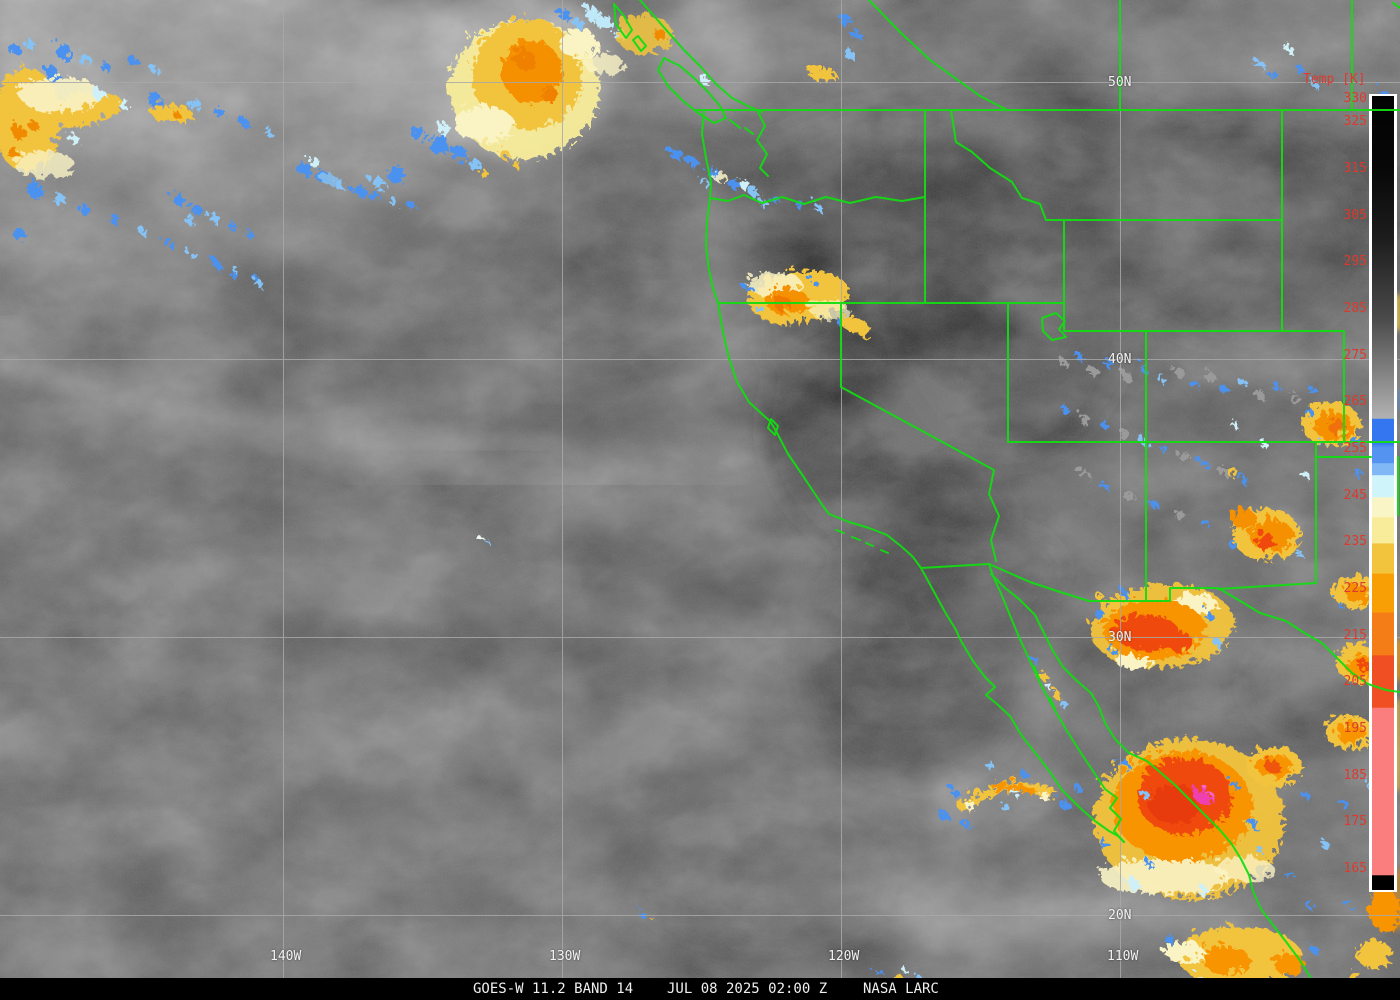 The image size is (1400, 1000). I want to click on latitude-label-40n: 40N, so click(1120, 359).